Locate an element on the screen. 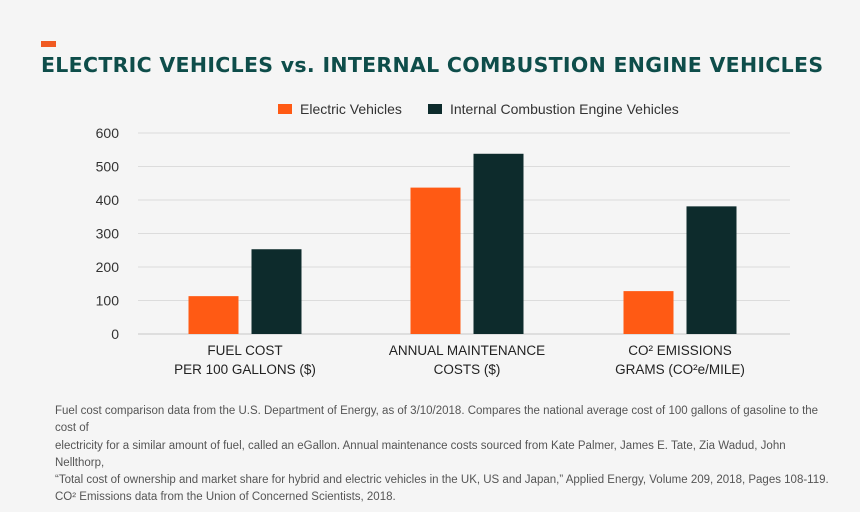 This screenshot has height=512, width=860. legend-item-ice: Internal Combustion Engine Vehicles is located at coordinates (553, 109).